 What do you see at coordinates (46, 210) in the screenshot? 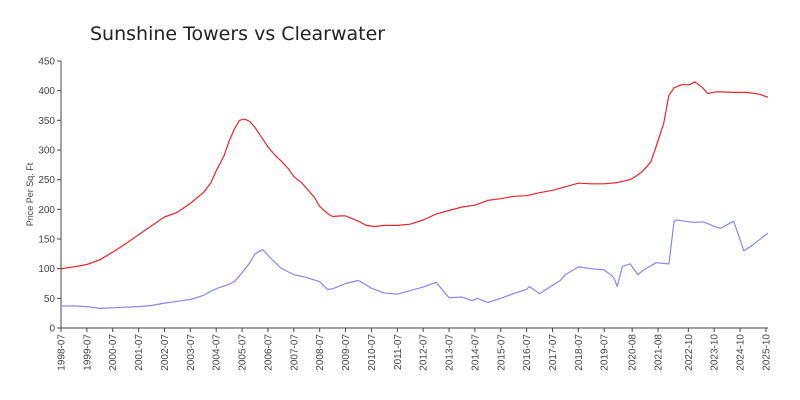
I see `y-tick-label: 200` at bounding box center [46, 210].